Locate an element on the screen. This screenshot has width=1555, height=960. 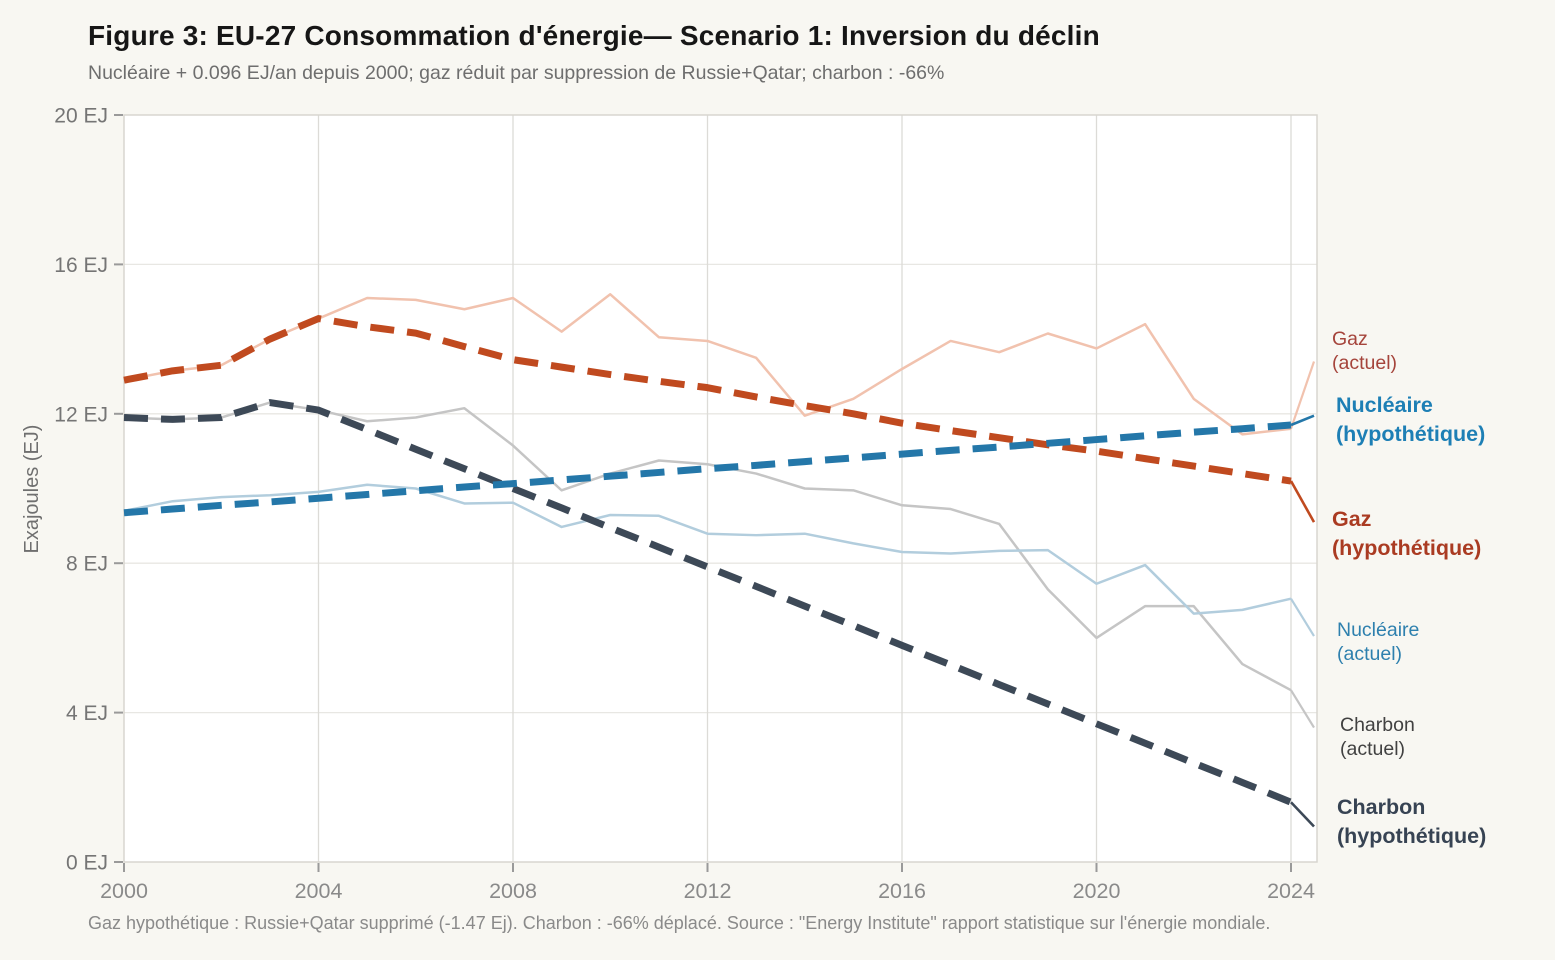
series-label-charbon-hypothetique: Charbon (hypothétique) is located at coordinates (1411, 822).